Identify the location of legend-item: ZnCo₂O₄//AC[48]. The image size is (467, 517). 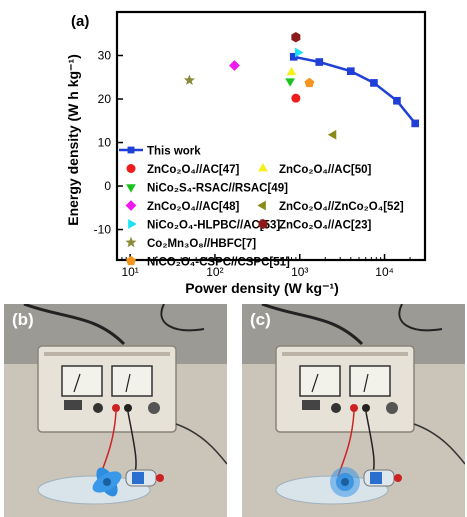
(182, 206).